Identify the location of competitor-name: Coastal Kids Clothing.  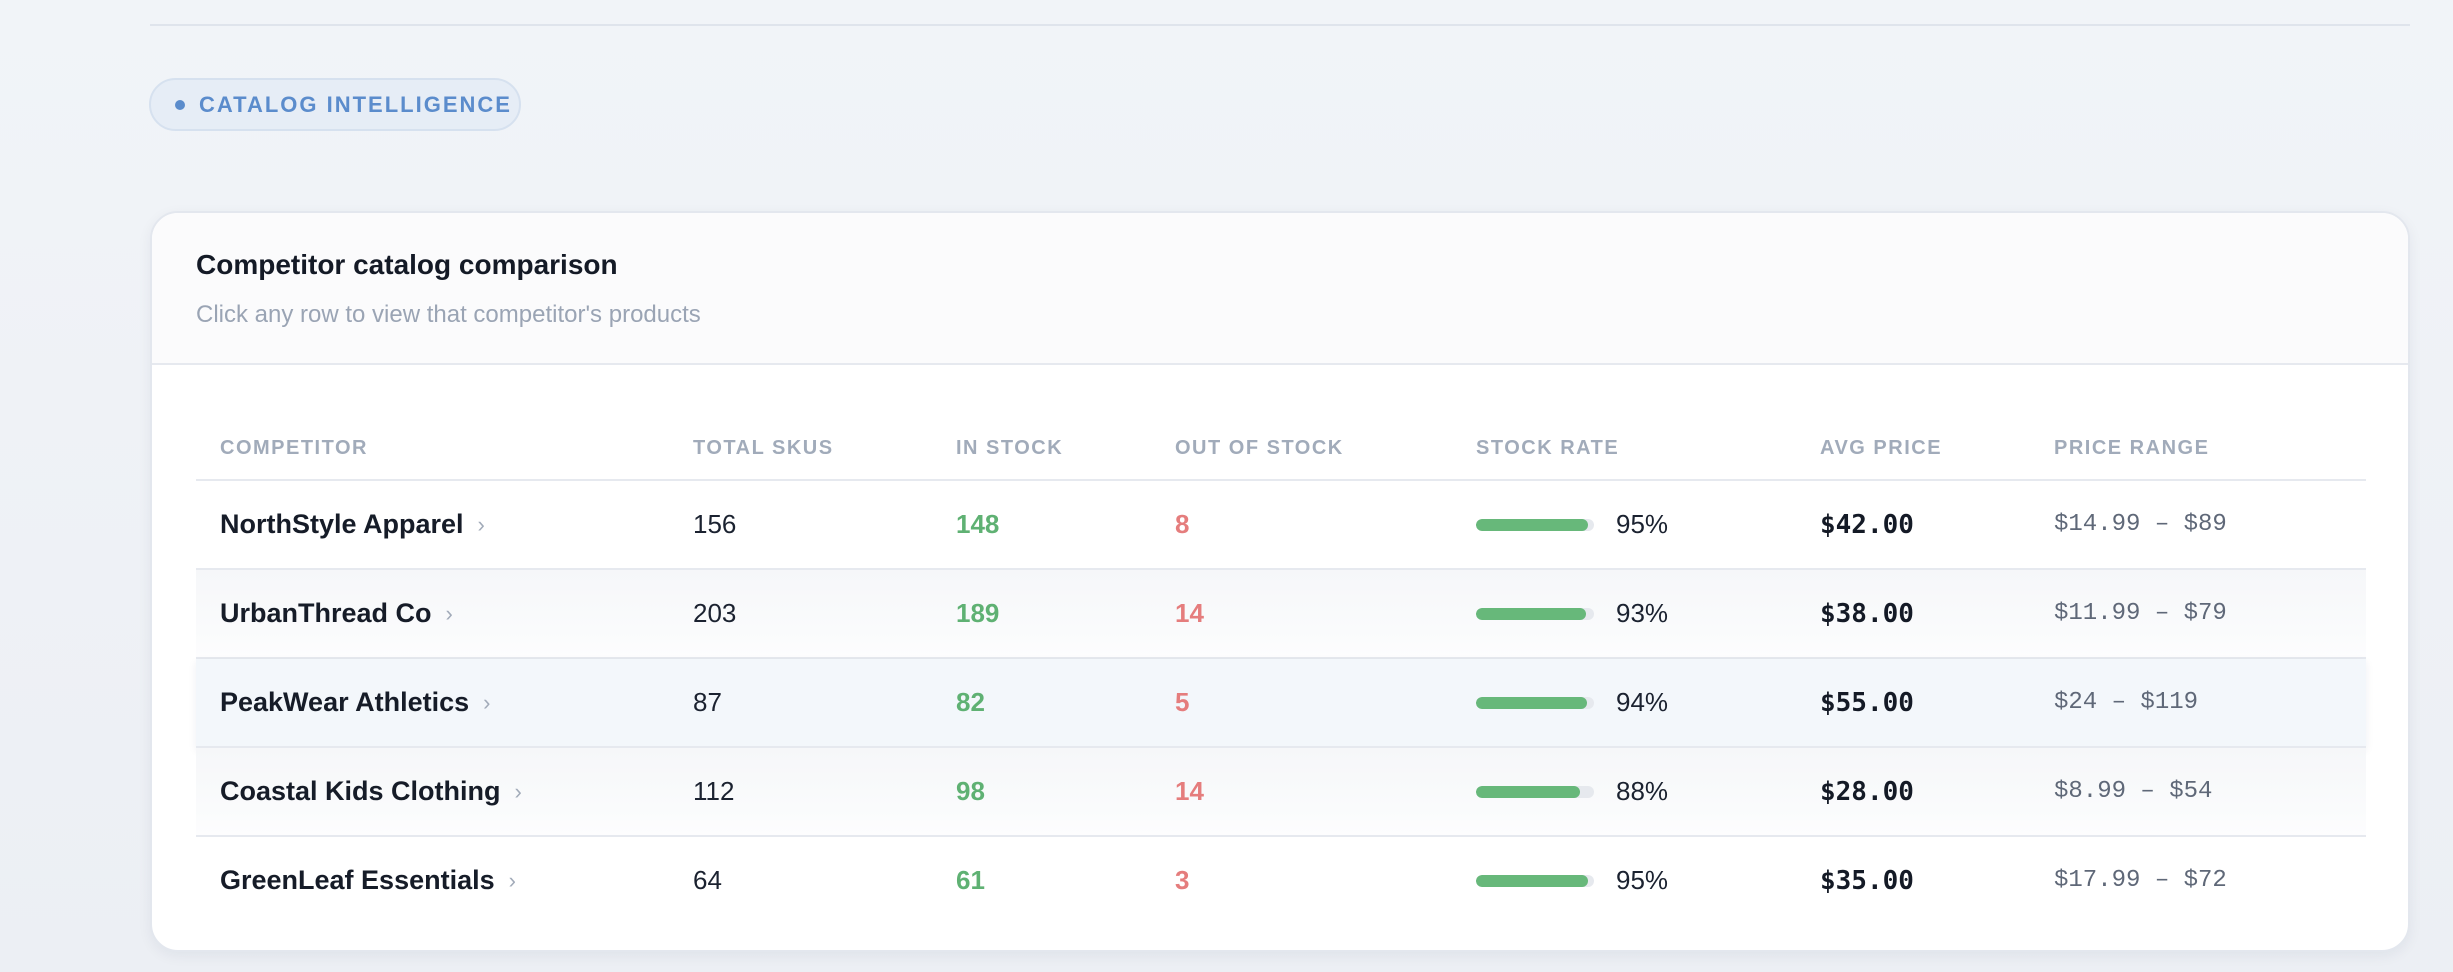
(360, 791).